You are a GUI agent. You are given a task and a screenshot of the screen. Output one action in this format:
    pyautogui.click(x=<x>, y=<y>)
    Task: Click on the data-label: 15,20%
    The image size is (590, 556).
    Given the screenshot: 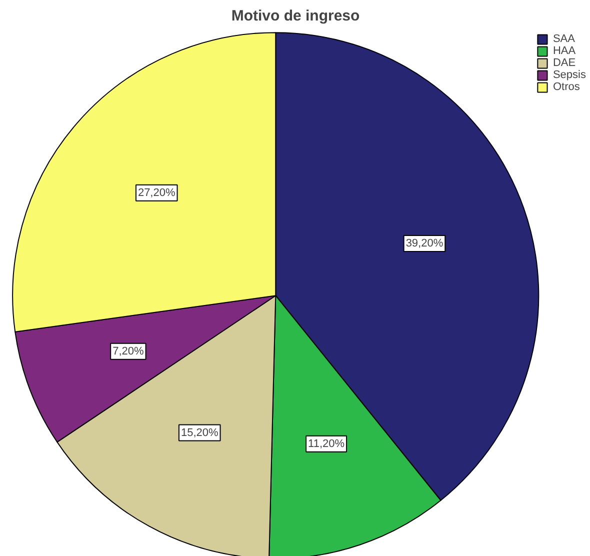 What is the action you would take?
    pyautogui.click(x=199, y=432)
    